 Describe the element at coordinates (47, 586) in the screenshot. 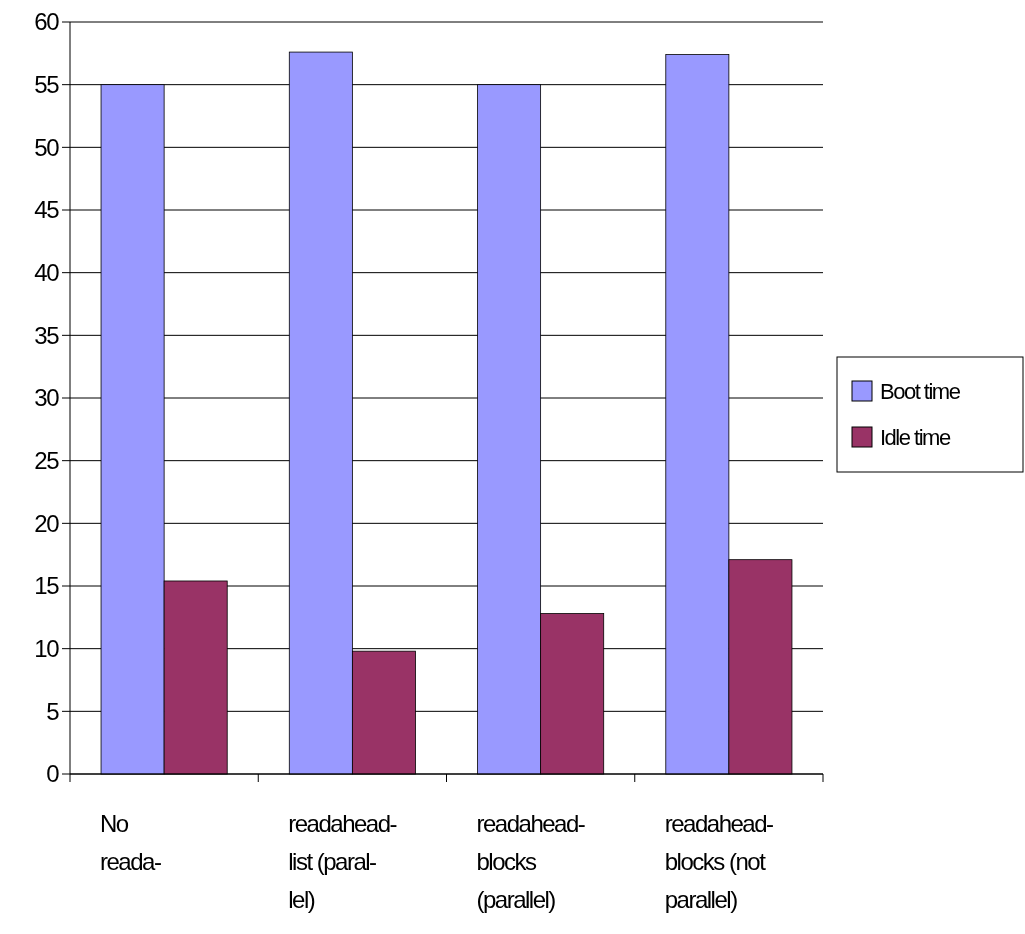

I see `y-tick-label: 15` at that location.